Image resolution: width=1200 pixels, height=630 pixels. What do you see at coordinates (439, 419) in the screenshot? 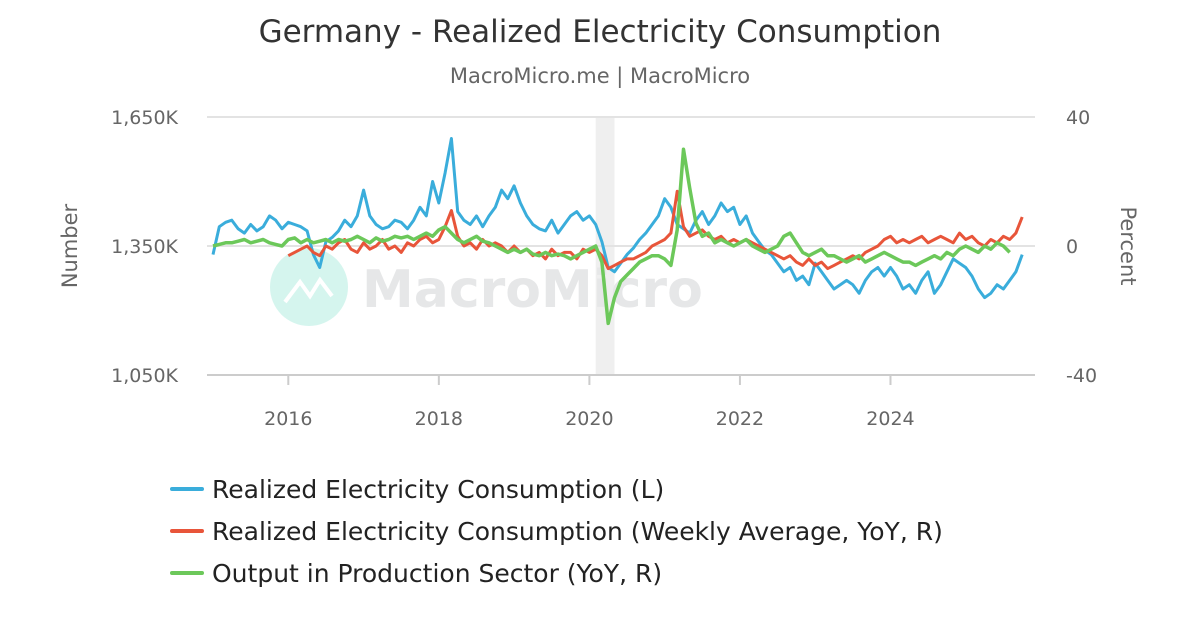
I see `x-tick-label: 2018` at bounding box center [439, 419].